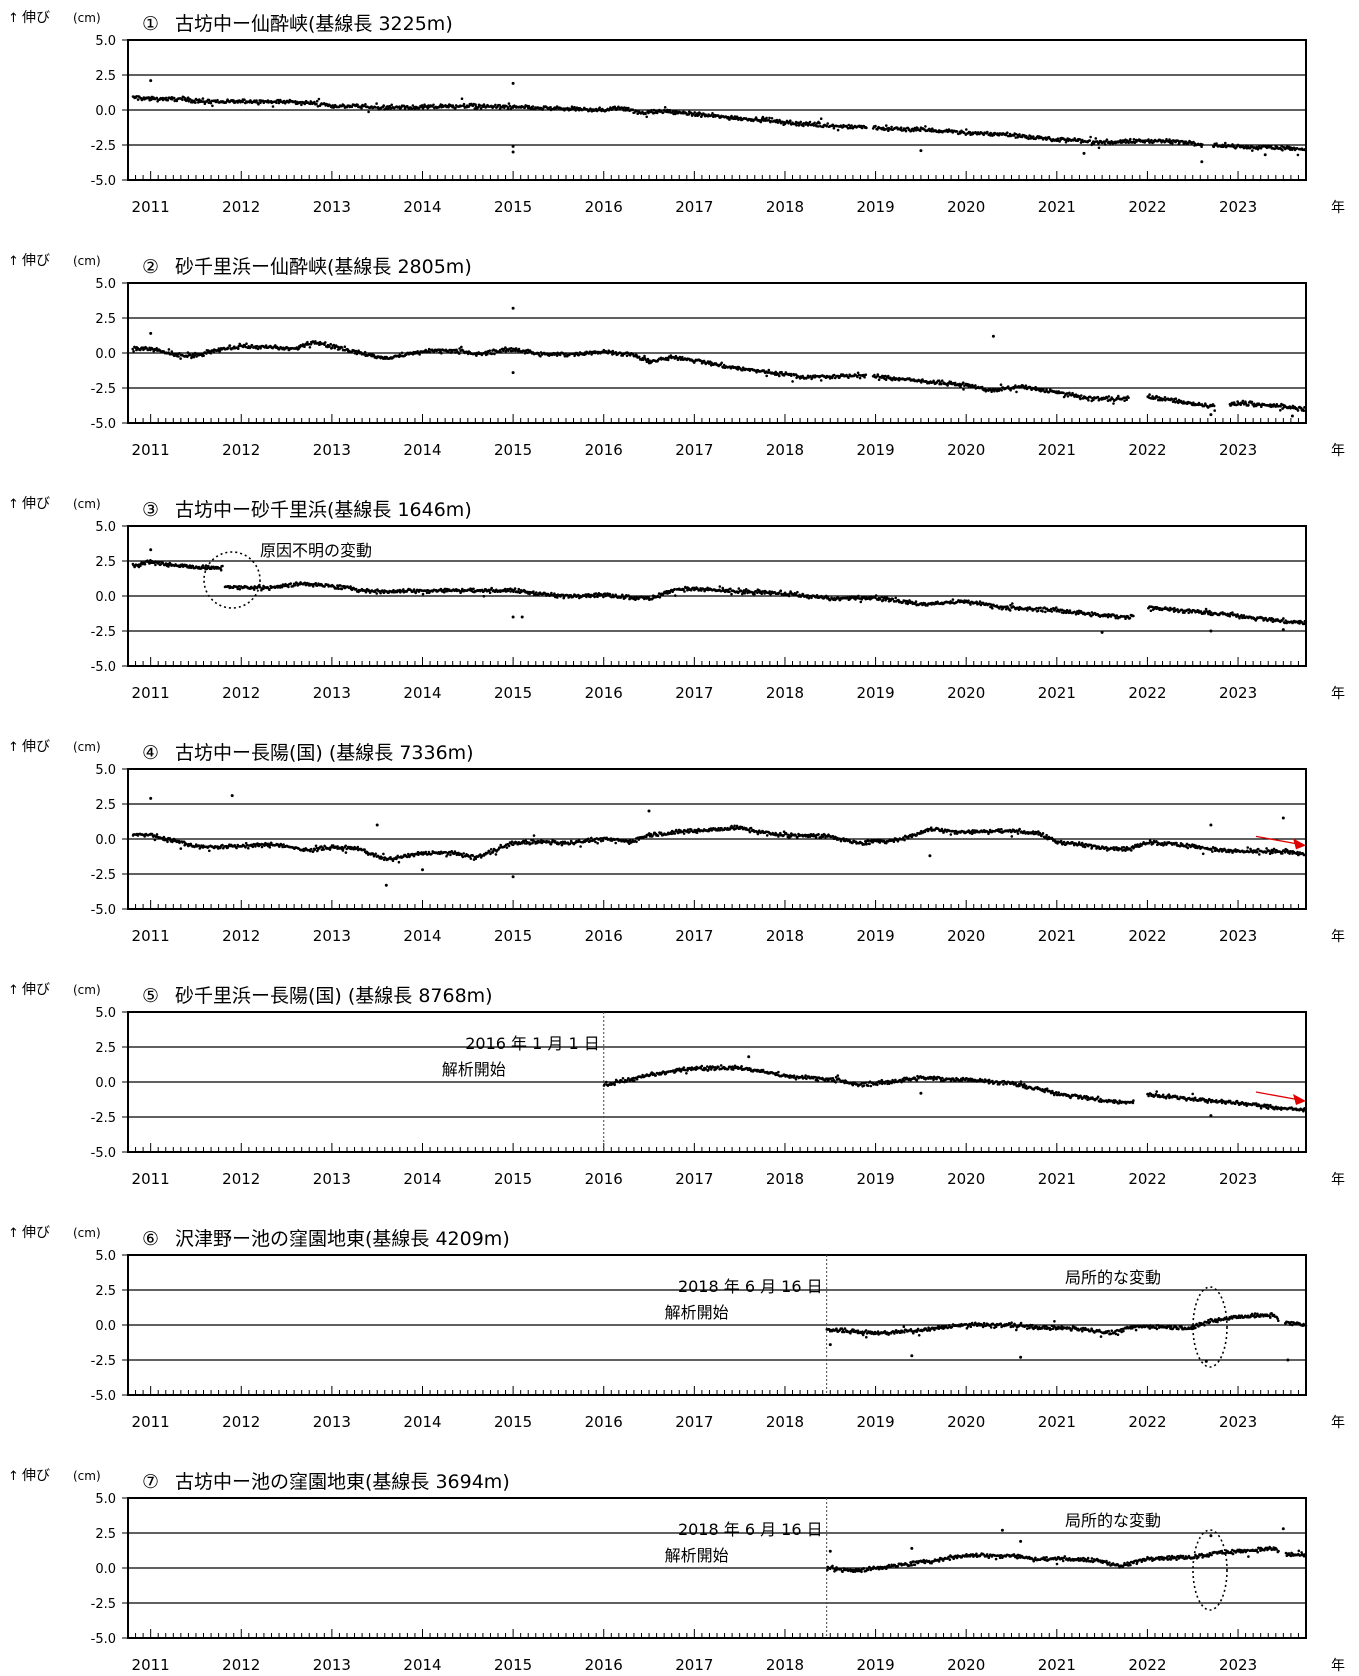  Describe the element at coordinates (150, 753) in the screenshot. I see `chart-number: ④` at that location.